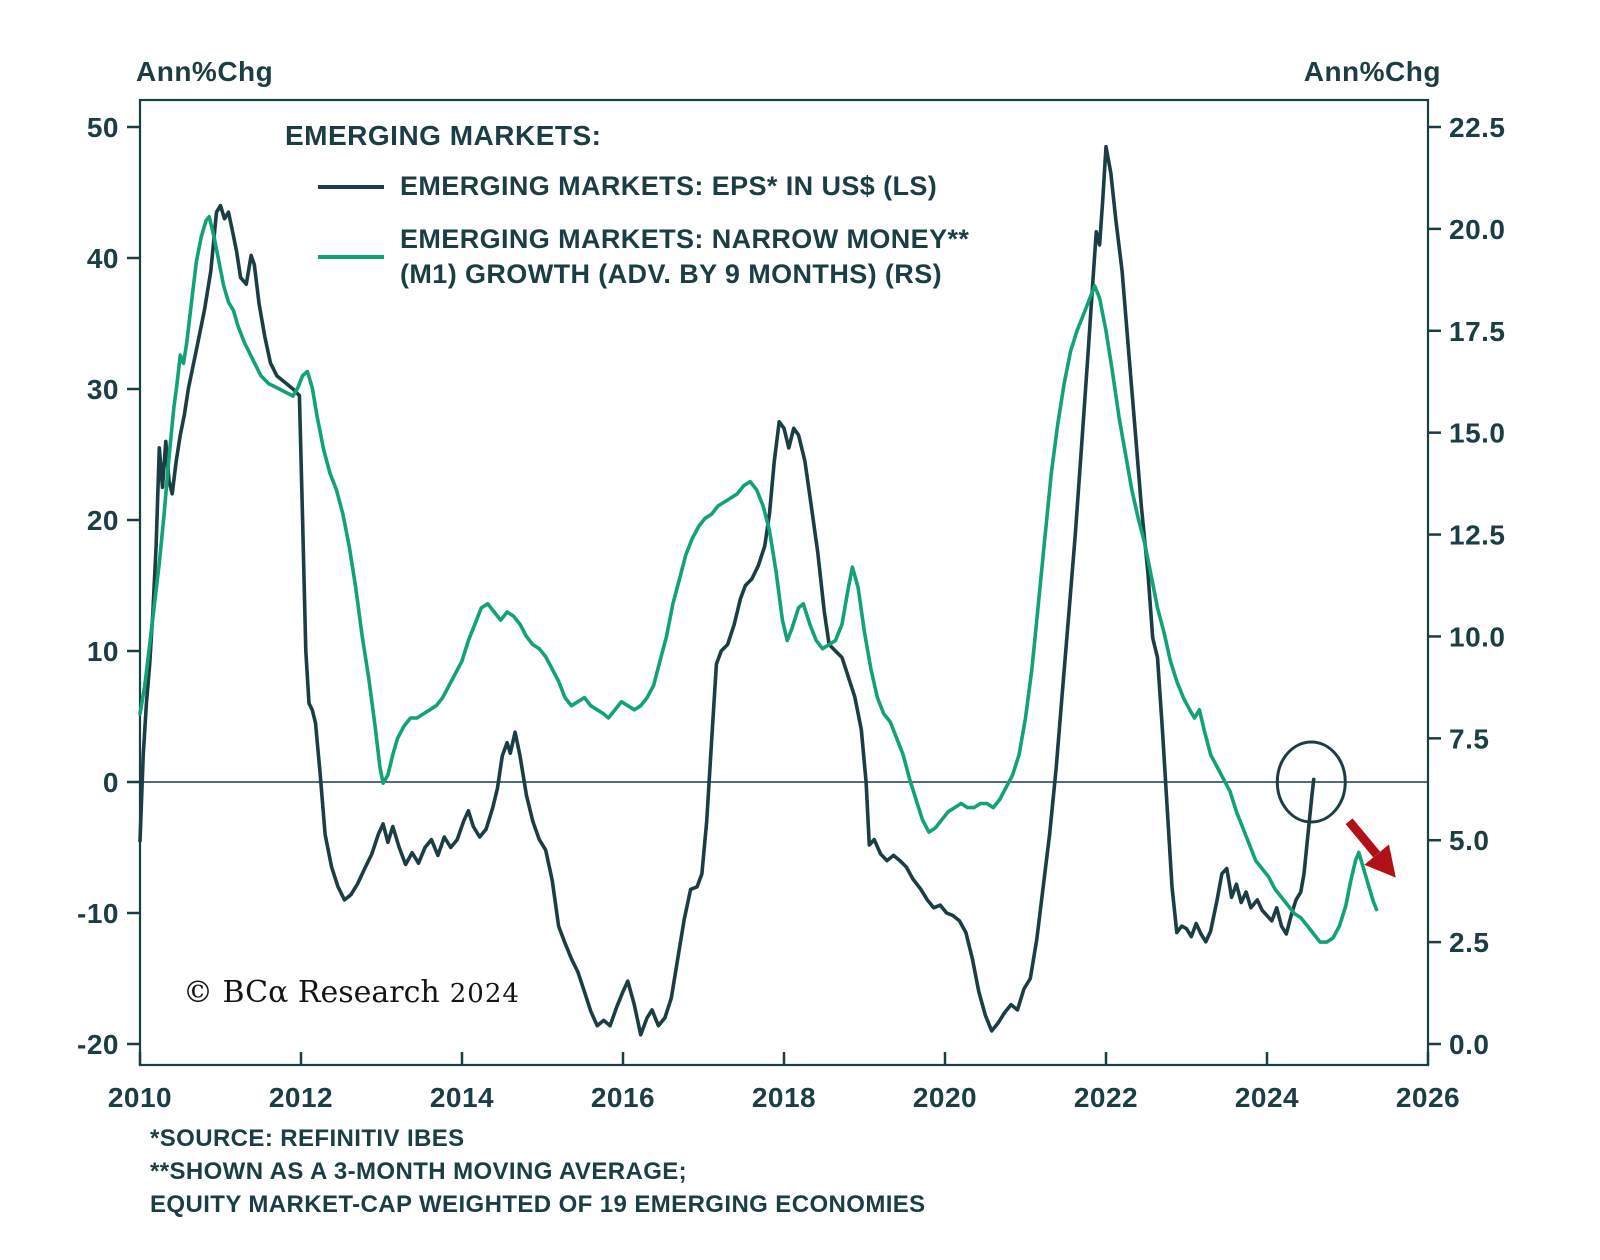 This screenshot has width=1600, height=1260. Describe the element at coordinates (1469, 1044) in the screenshot. I see `right-tick-label: 0.0` at that location.